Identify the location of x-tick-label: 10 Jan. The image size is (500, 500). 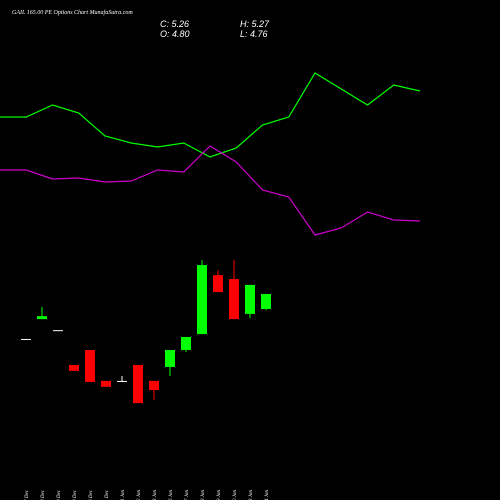
(235, 495).